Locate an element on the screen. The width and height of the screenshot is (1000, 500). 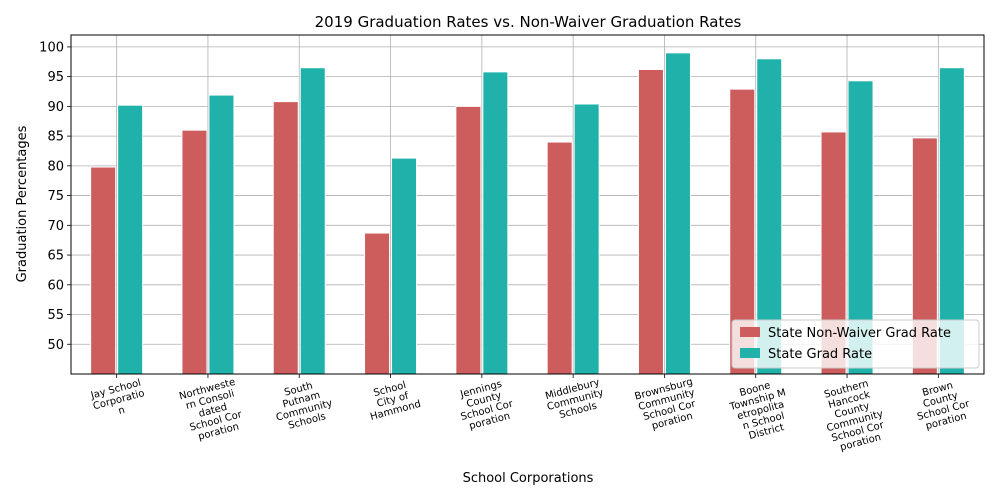
y-tick-label: 70 is located at coordinates (55, 226).